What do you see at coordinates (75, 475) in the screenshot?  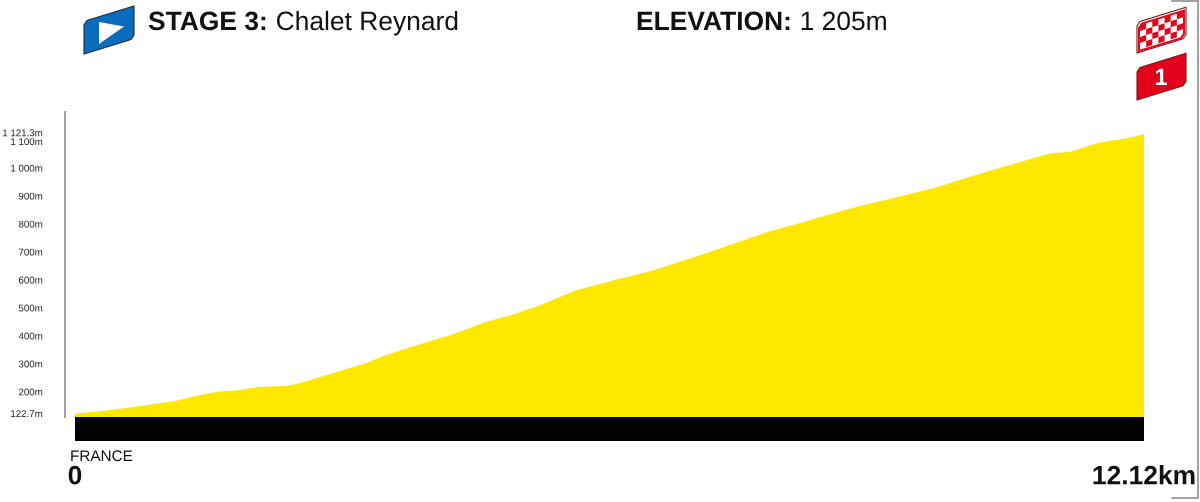 I see `x-tick-label: 0` at bounding box center [75, 475].